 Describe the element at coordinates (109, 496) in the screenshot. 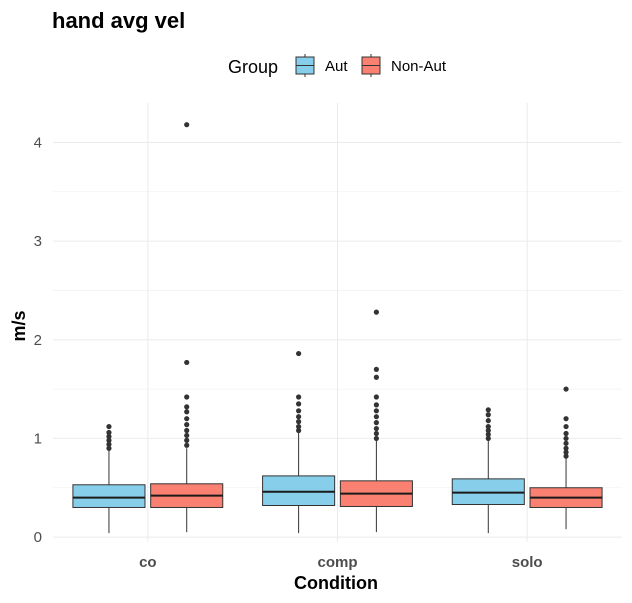

I see `box-iqr` at that location.